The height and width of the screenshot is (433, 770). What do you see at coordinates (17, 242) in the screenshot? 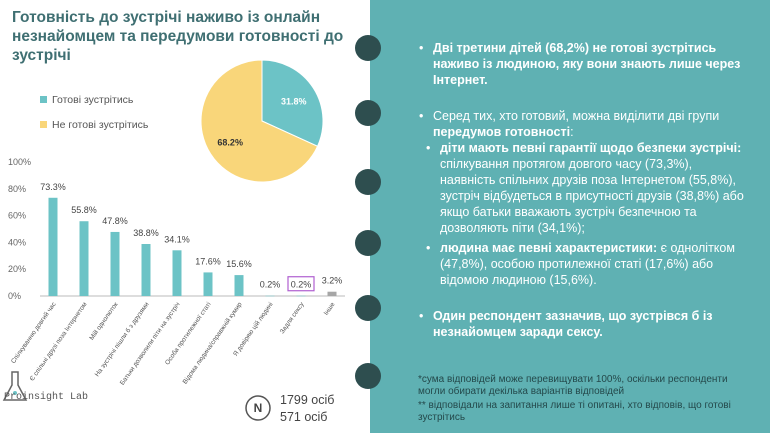
I see `y-tick-label: 40%` at bounding box center [17, 242].